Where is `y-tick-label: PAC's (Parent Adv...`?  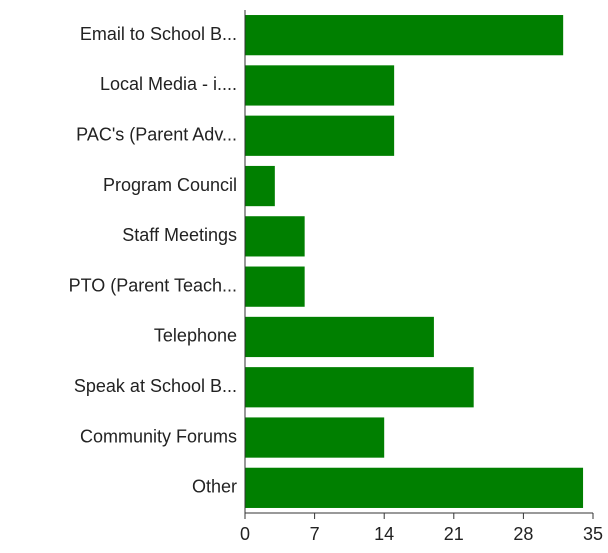 y-tick-label: PAC's (Parent Adv... is located at coordinates (156, 135).